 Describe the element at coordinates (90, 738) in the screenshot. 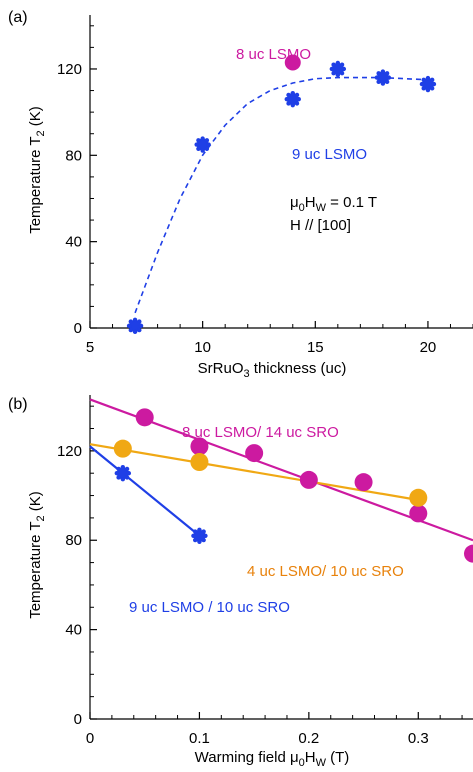

I see `x-tick-label: 0` at that location.